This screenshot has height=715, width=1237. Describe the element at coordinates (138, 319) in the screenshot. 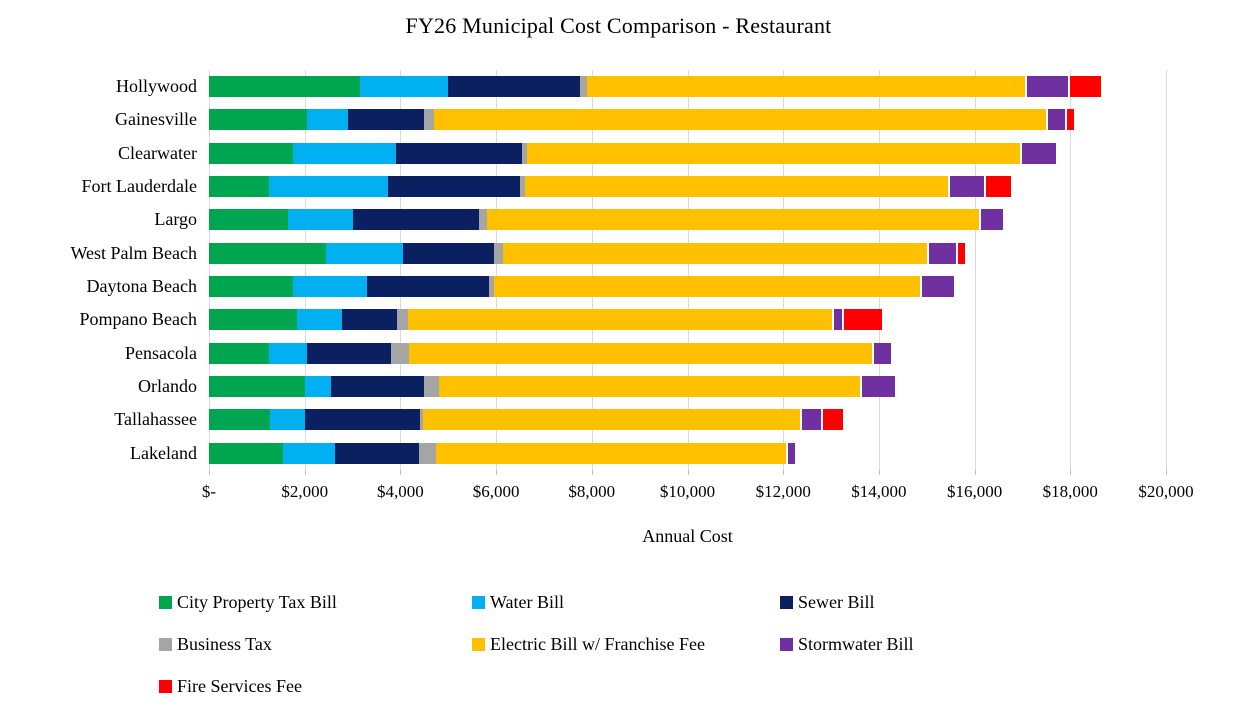

I see `category-label: Pompano Beach` at that location.